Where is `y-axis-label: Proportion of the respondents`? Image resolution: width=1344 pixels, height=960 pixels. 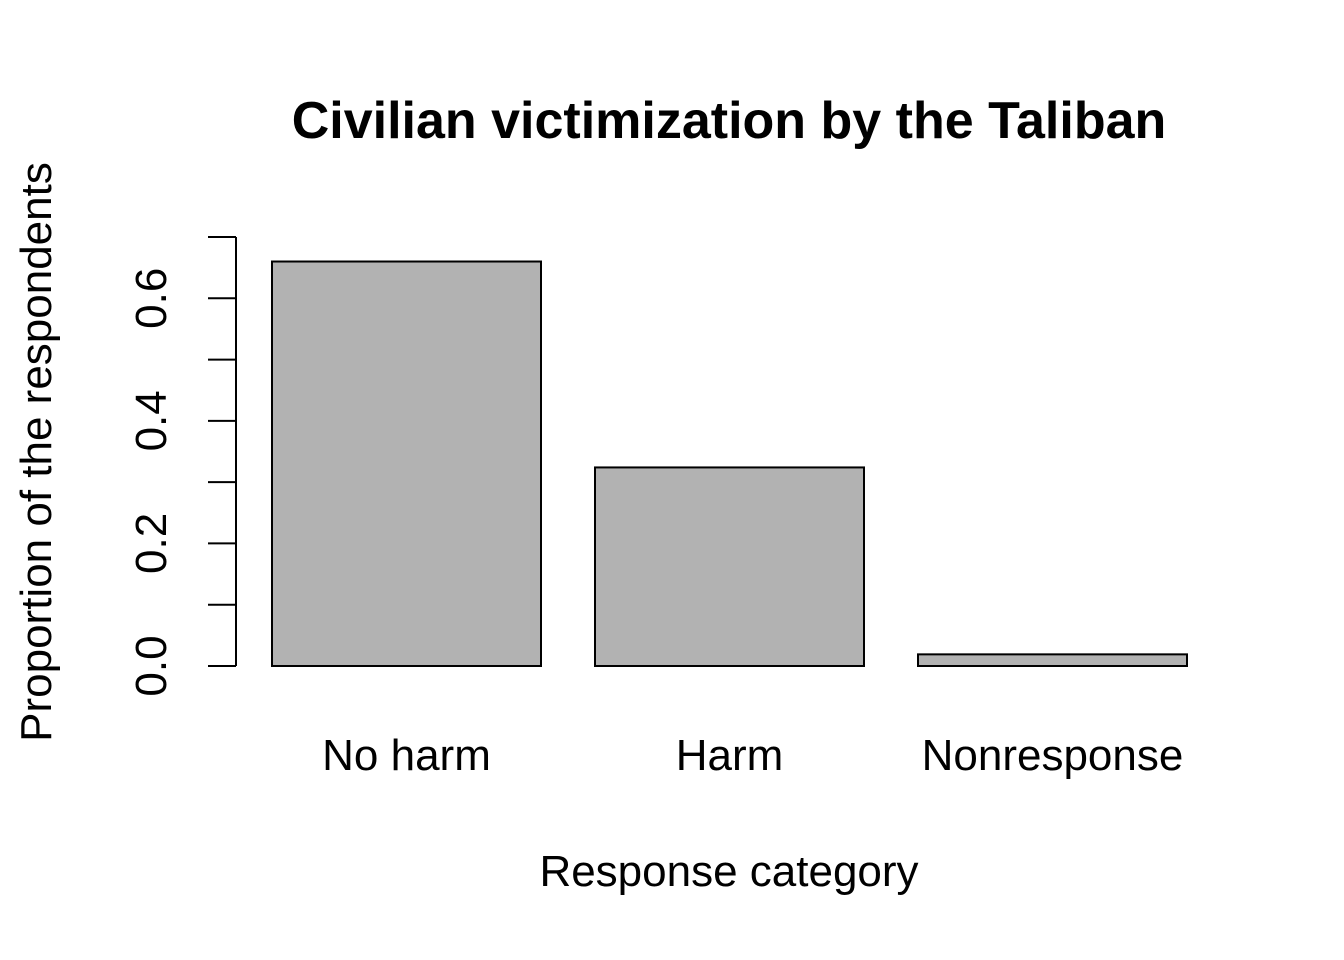
y-axis-label: Proportion of the respondents is located at coordinates (36, 452).